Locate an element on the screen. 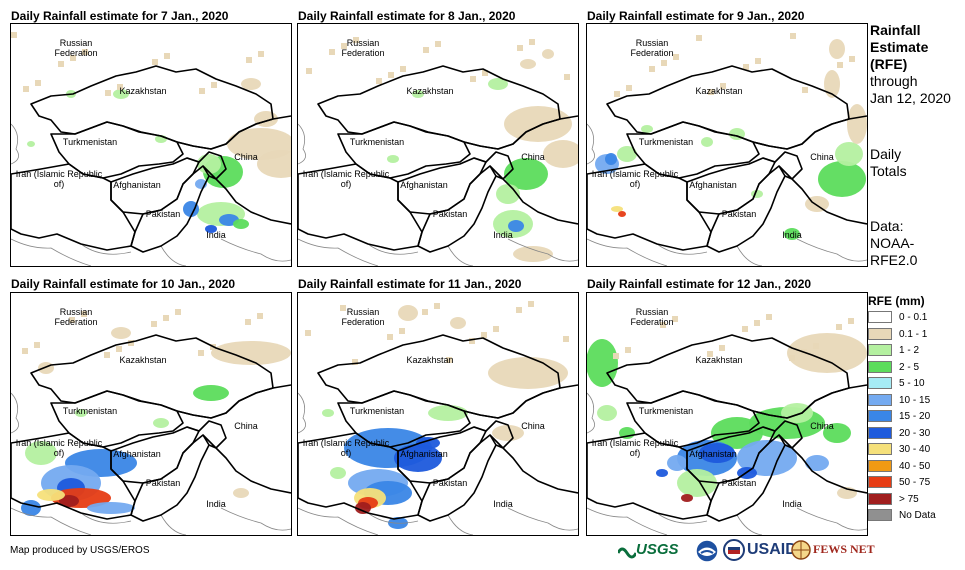 The image size is (965, 570). side-data-label: Data: is located at coordinates (887, 226).